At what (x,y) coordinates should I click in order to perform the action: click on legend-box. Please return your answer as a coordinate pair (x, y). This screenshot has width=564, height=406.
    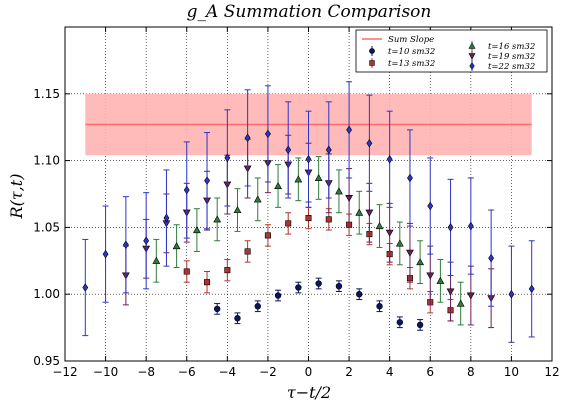
    Looking at the image, I should click on (451, 51).